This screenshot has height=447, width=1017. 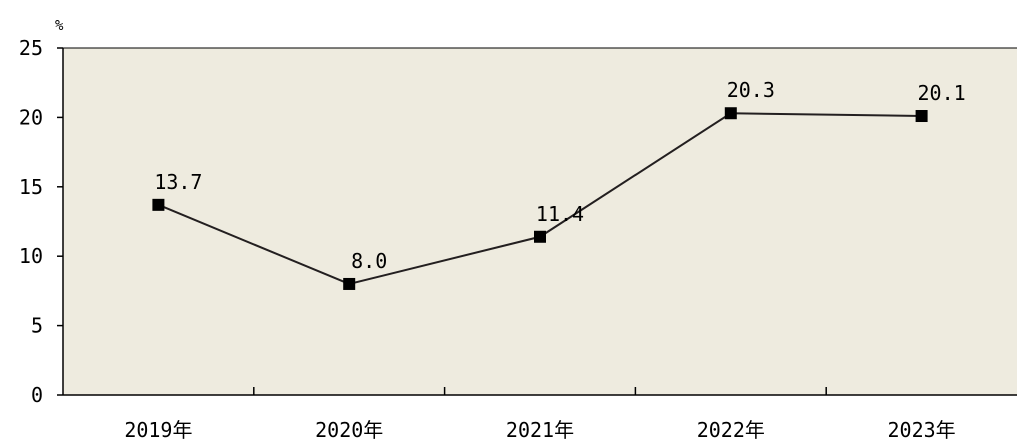 I want to click on y-tick-label: 5, so click(x=37, y=326).